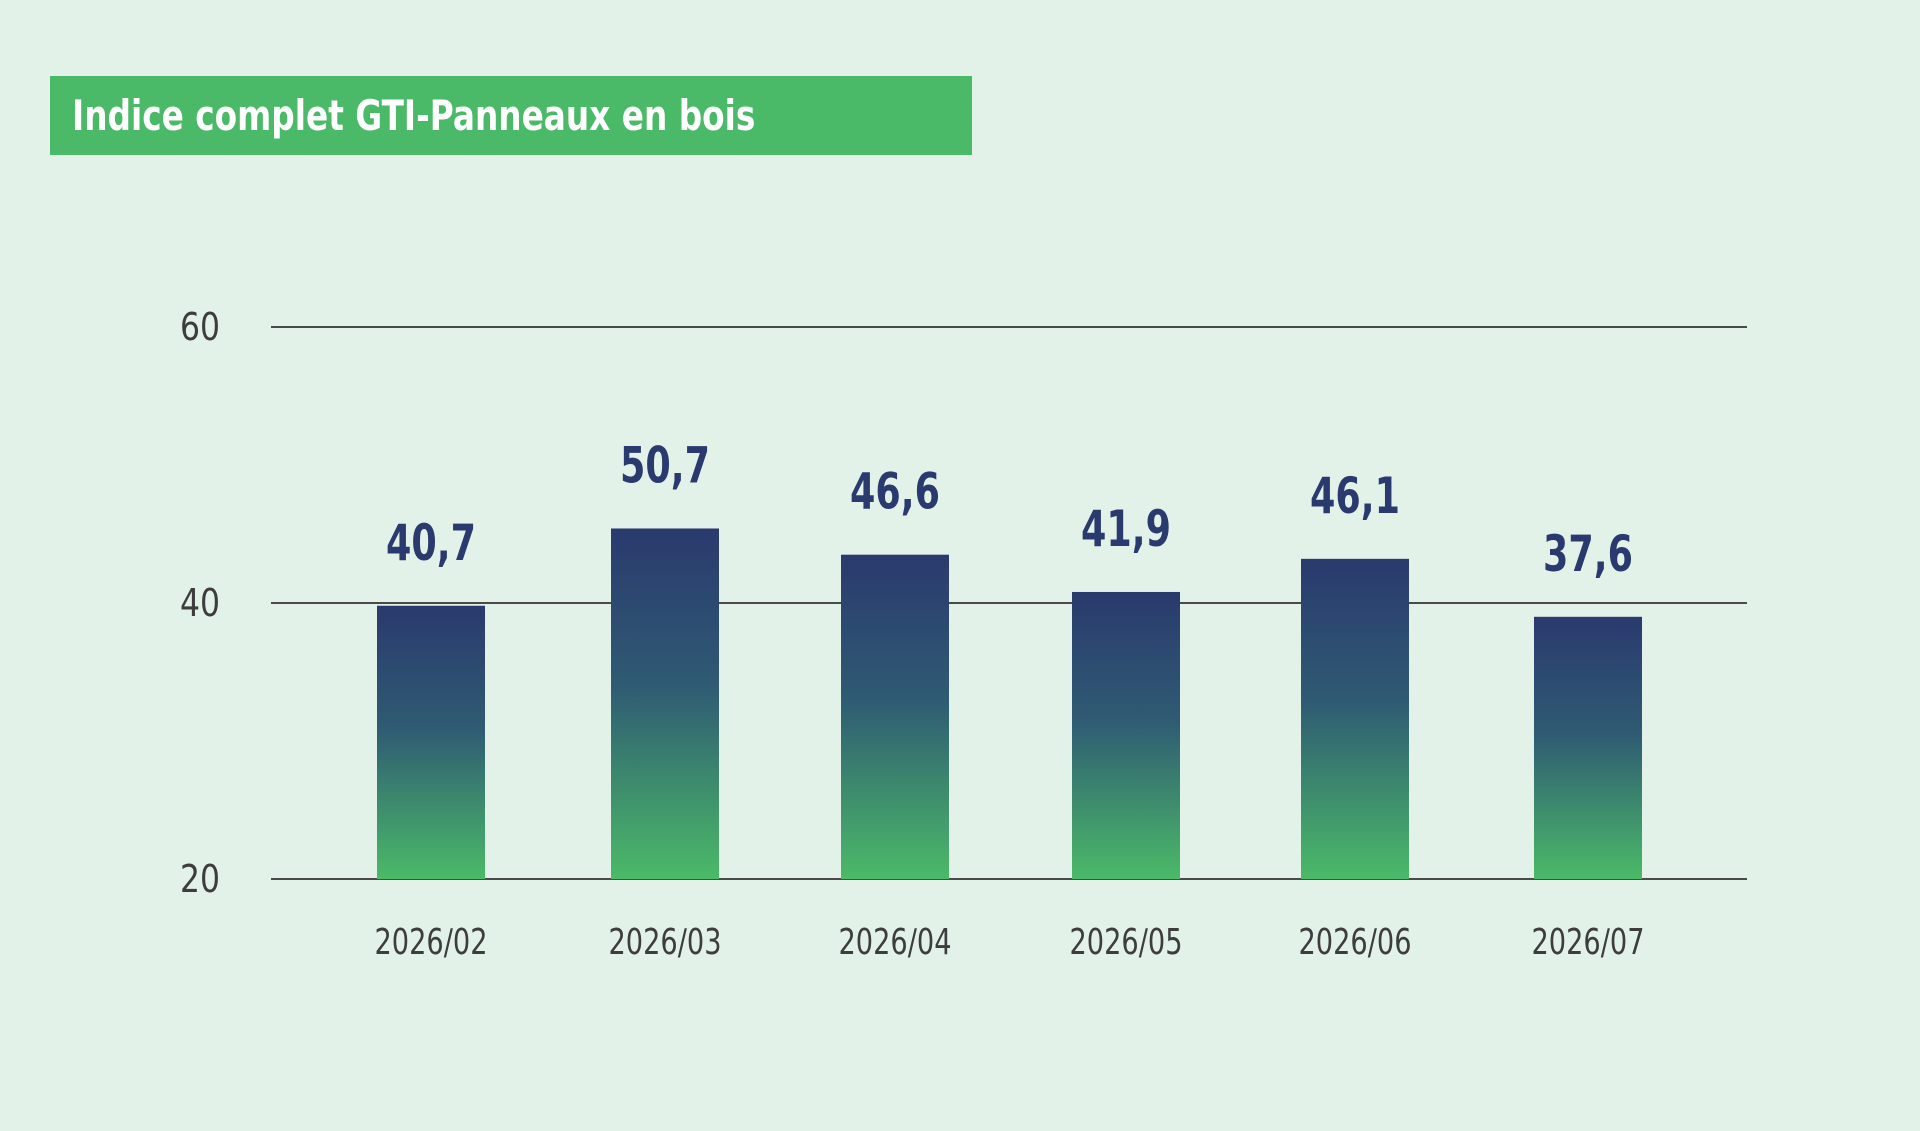 This screenshot has height=1131, width=1920. Describe the element at coordinates (200, 879) in the screenshot. I see `y-tick-label: 20` at that location.